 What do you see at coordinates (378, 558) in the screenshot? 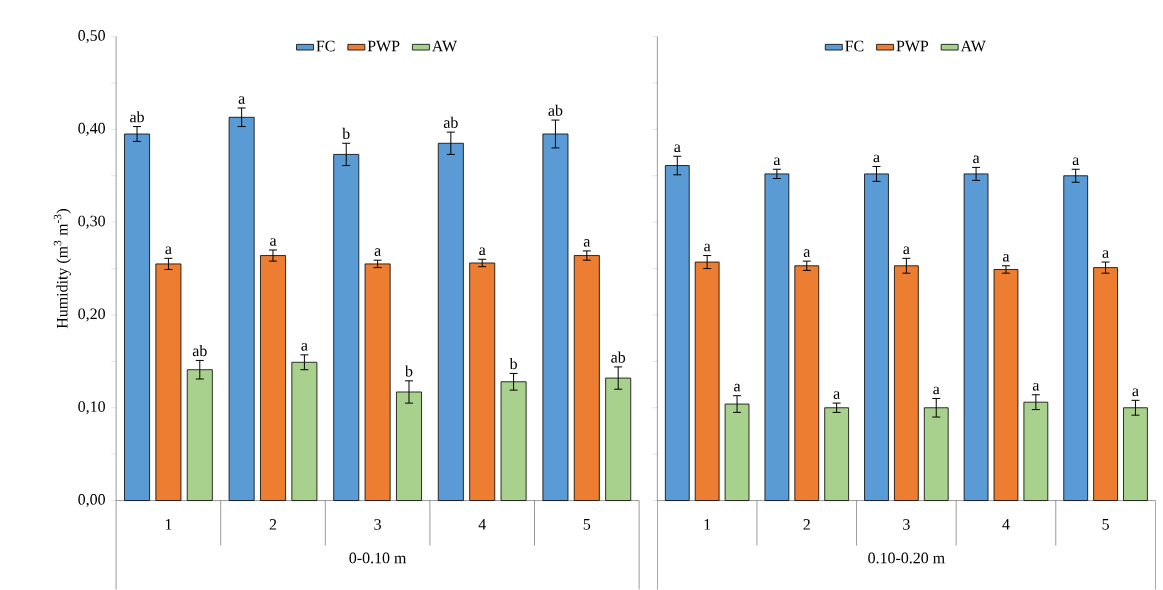
I see `x-axis-title: 0-0.10 m` at bounding box center [378, 558].